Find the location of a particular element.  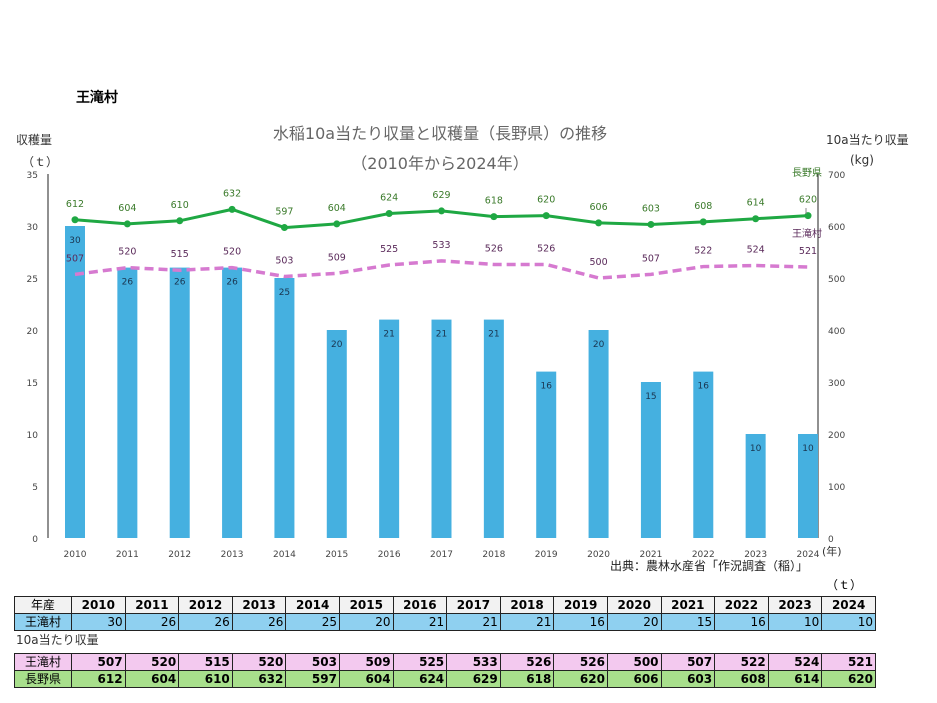

x-tick-label: 2024 is located at coordinates (808, 555).